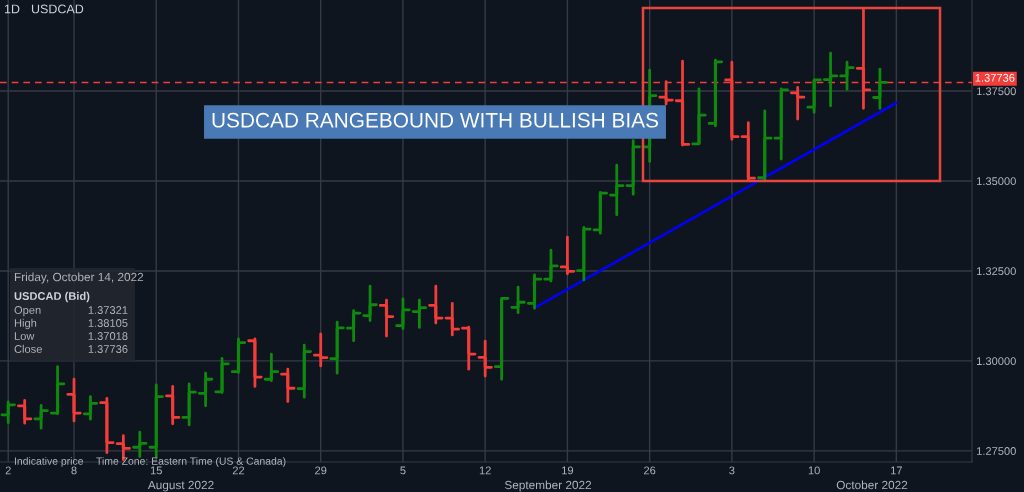  Describe the element at coordinates (49, 462) in the screenshot. I see `annotation: Indicative price` at that location.